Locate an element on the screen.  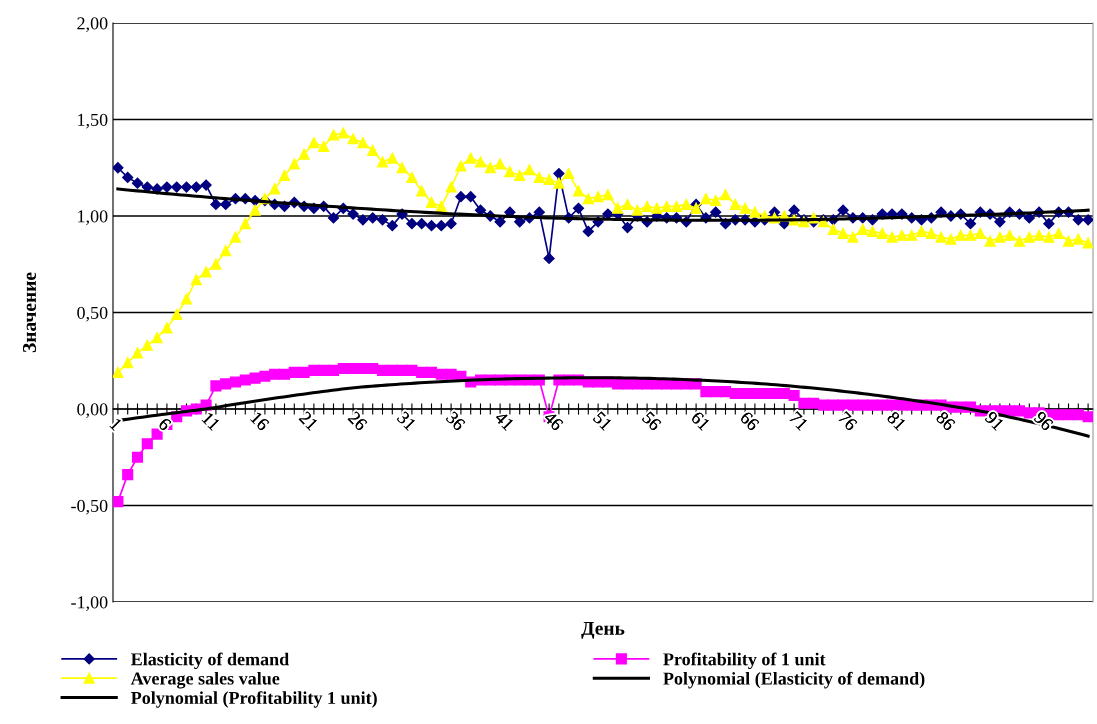
y-tick-label: 0,50 is located at coordinates (92, 314).